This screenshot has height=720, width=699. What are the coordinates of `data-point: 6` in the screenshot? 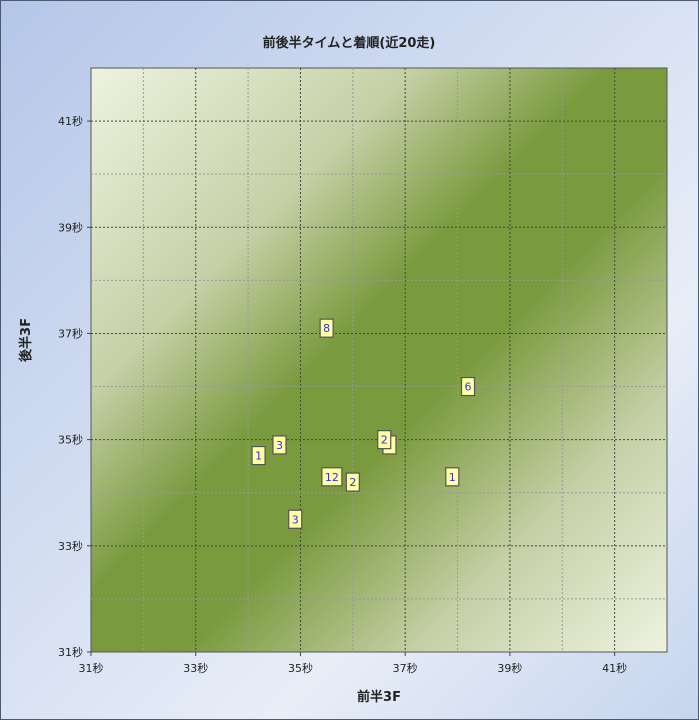 It's located at (468, 386).